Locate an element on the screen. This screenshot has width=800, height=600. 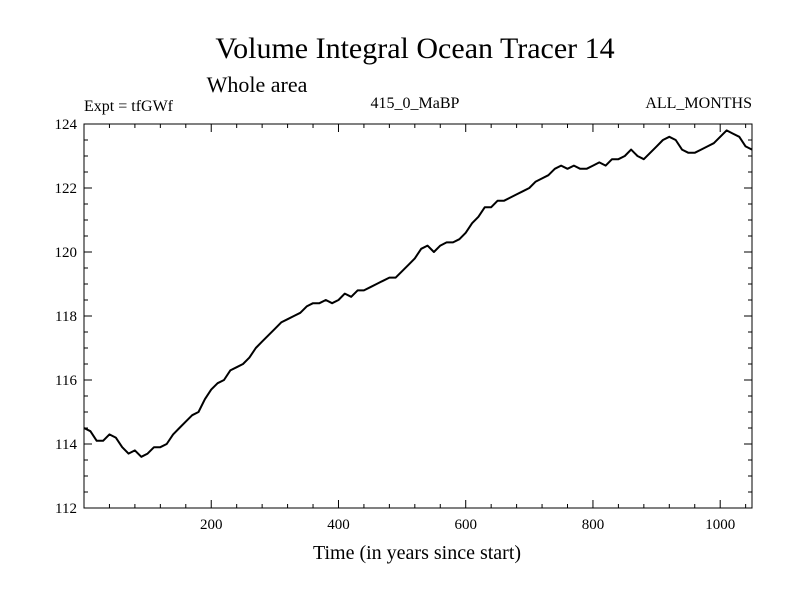
x-axis-label: Time (in years since start) is located at coordinates (417, 553).